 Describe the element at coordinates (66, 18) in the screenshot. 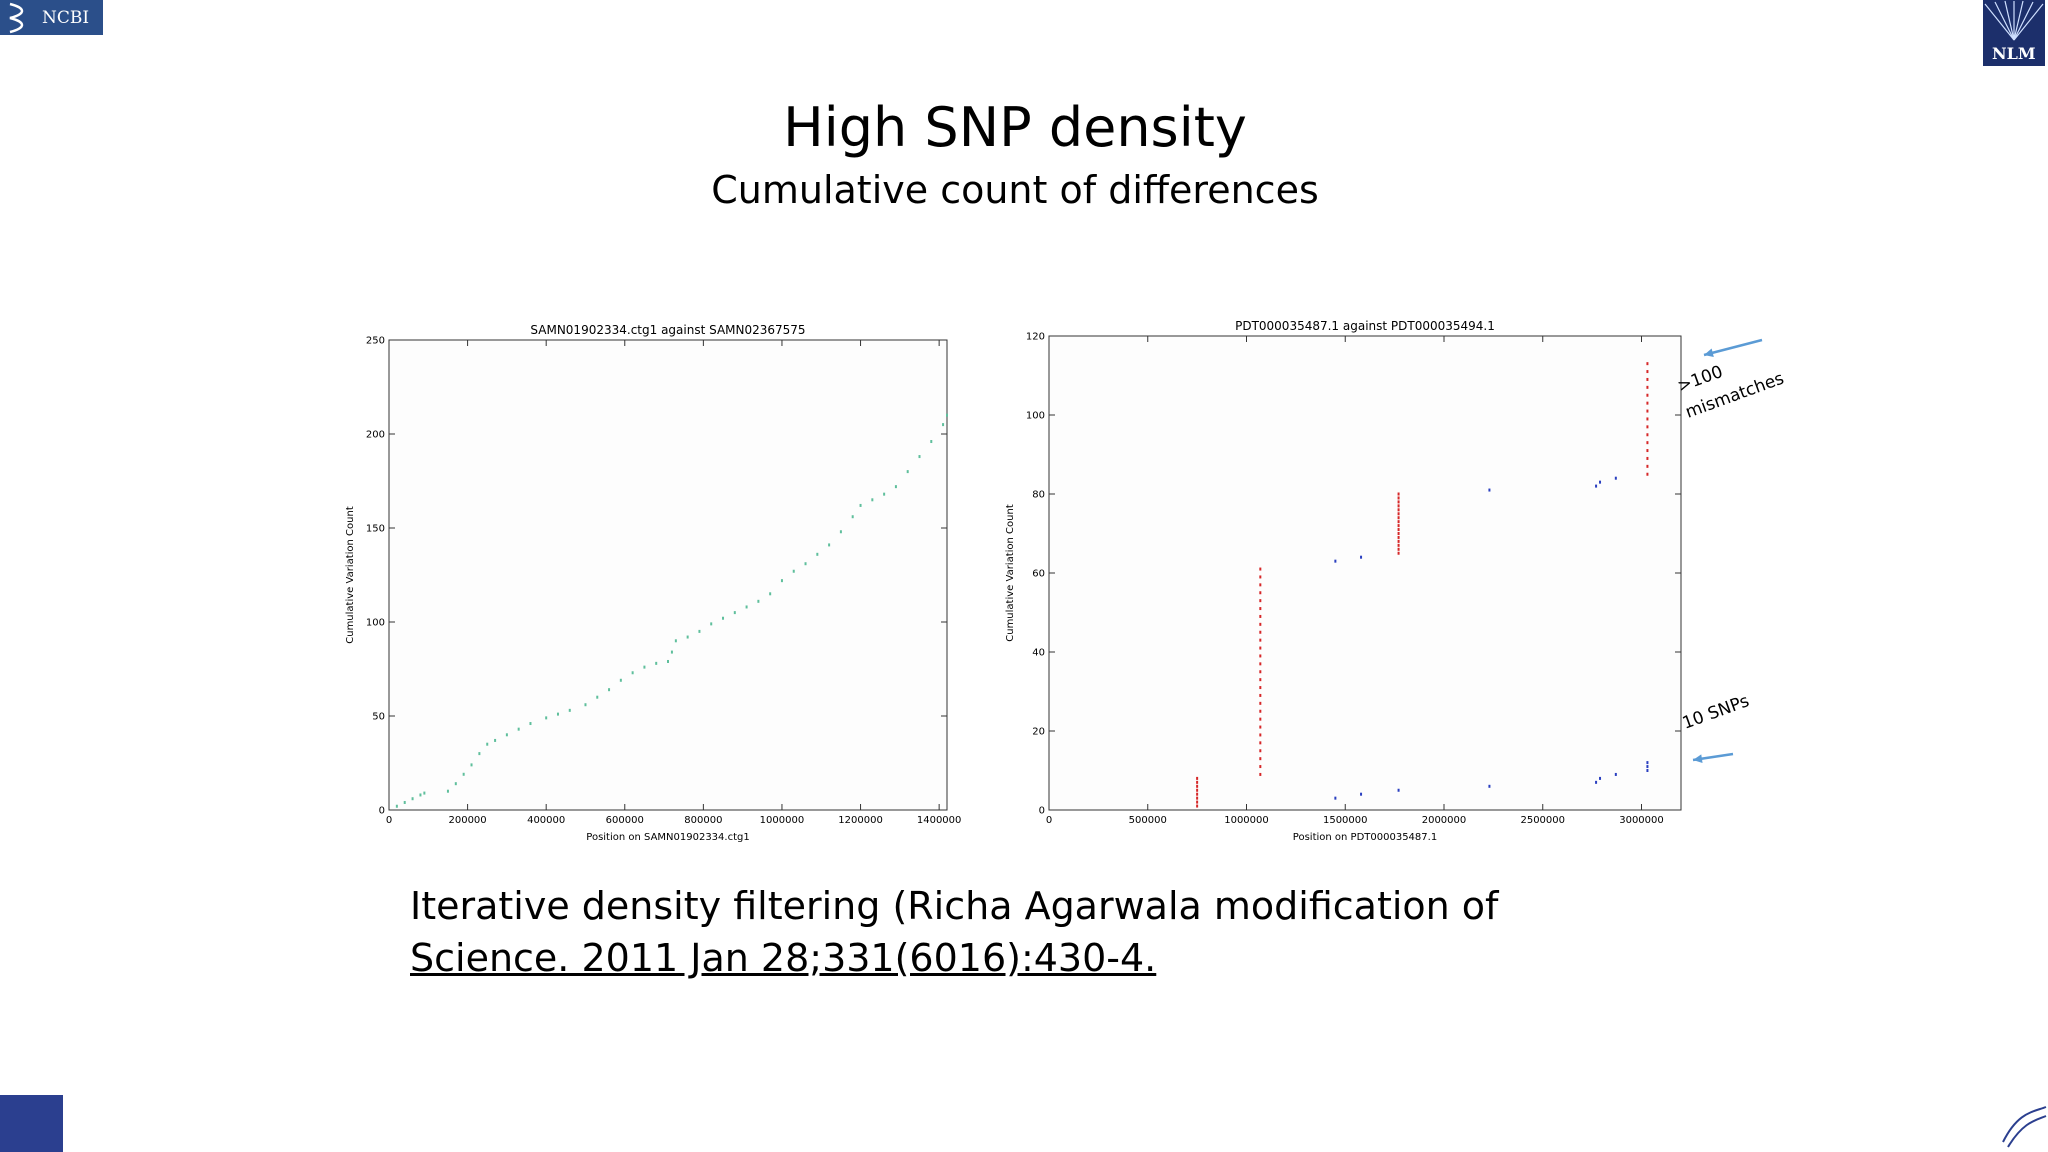

I see `ncbi-logo-text: NCBI` at that location.